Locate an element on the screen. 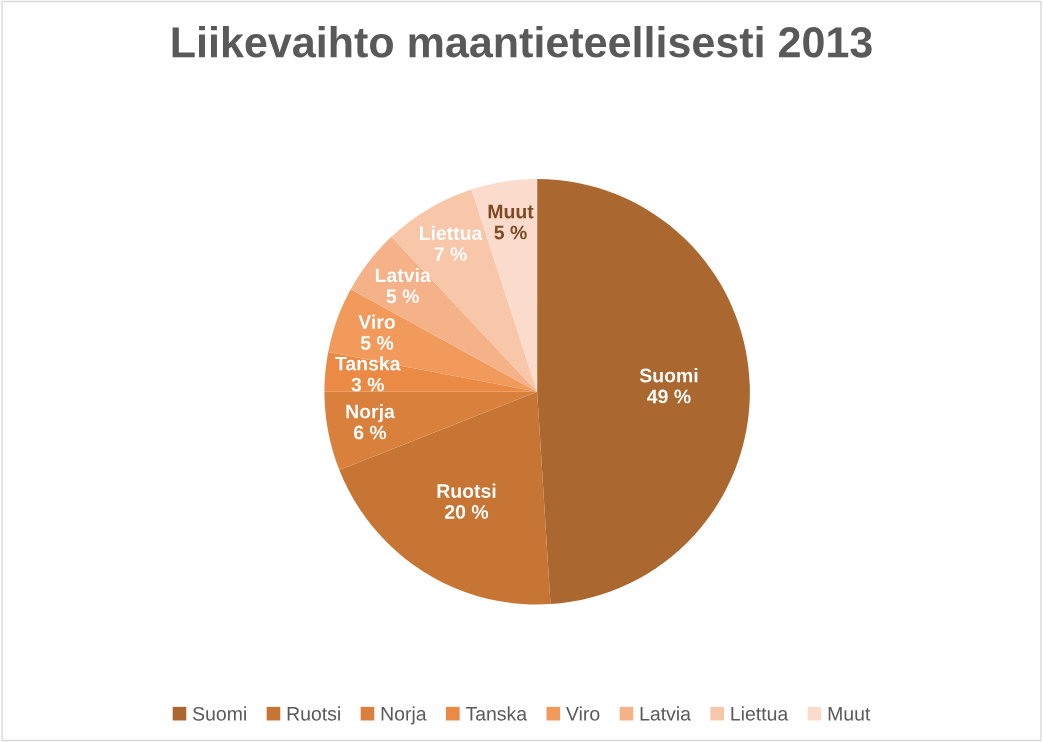 Image resolution: width=1043 pixels, height=742 pixels. slice-label: Viro is located at coordinates (376, 321).